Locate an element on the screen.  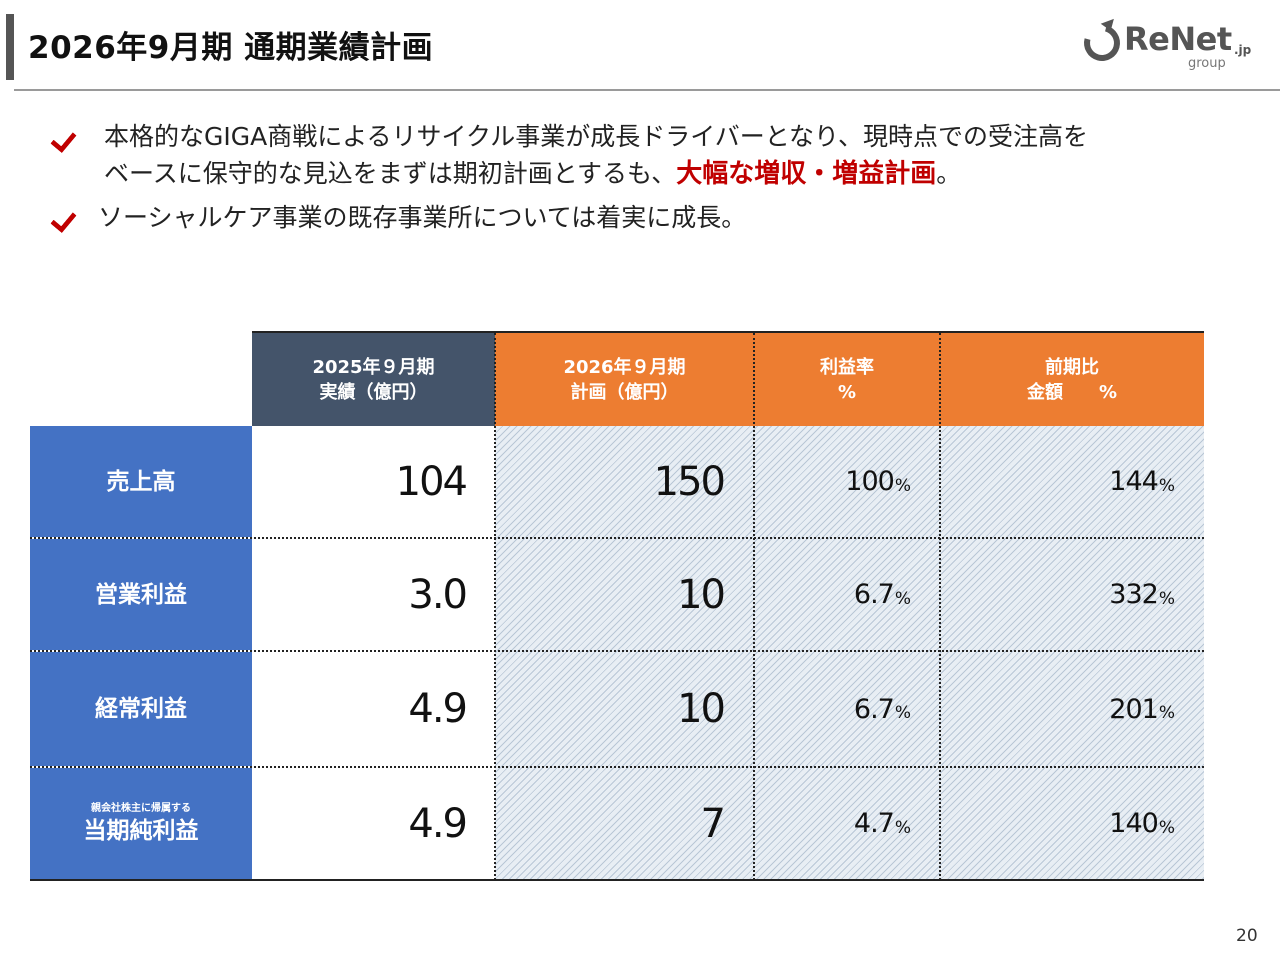
header-actual-line-1: 2025年９月期 is located at coordinates (373, 367).